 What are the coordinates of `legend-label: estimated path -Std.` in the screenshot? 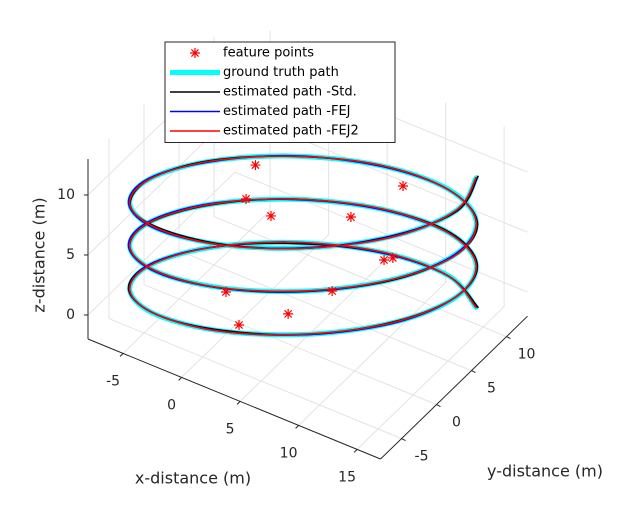 It's located at (290, 92).